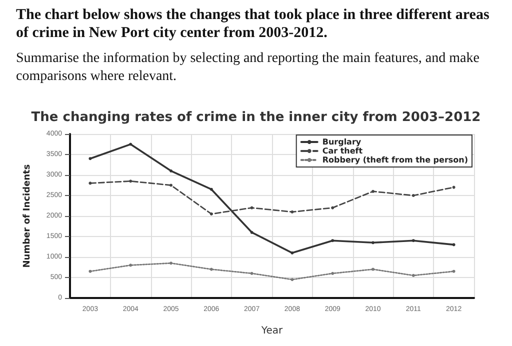  I want to click on chart-title: The changing rates of crime in the inner city from 2003–2012, so click(256, 117).